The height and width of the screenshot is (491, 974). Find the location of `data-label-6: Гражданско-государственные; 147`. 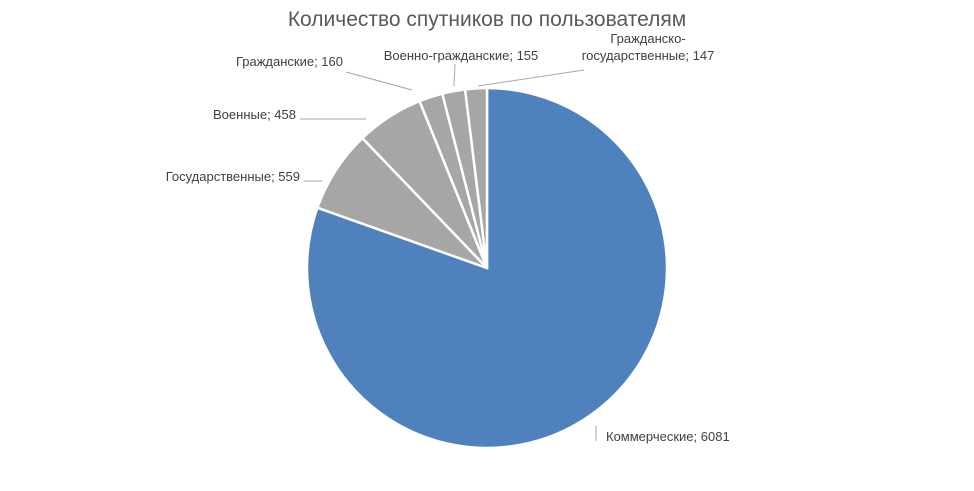

data-label-6: Гражданско-государственные; 147 is located at coordinates (648, 47).